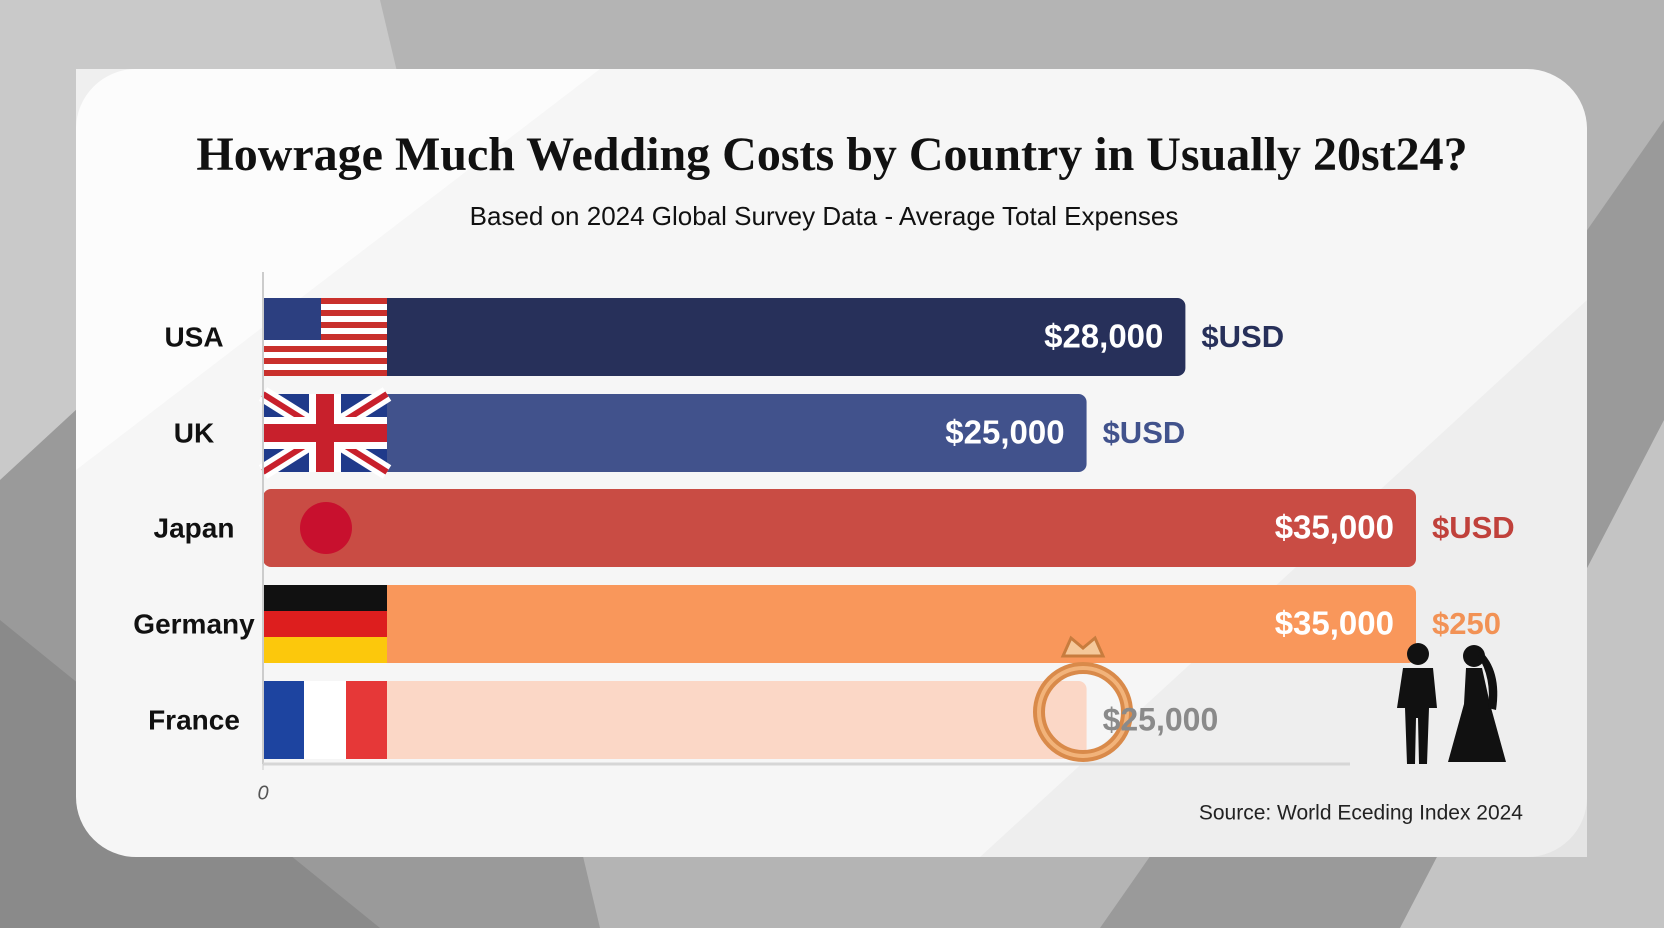 This screenshot has height=928, width=1664. I want to click on flag-germany, so click(325, 624).